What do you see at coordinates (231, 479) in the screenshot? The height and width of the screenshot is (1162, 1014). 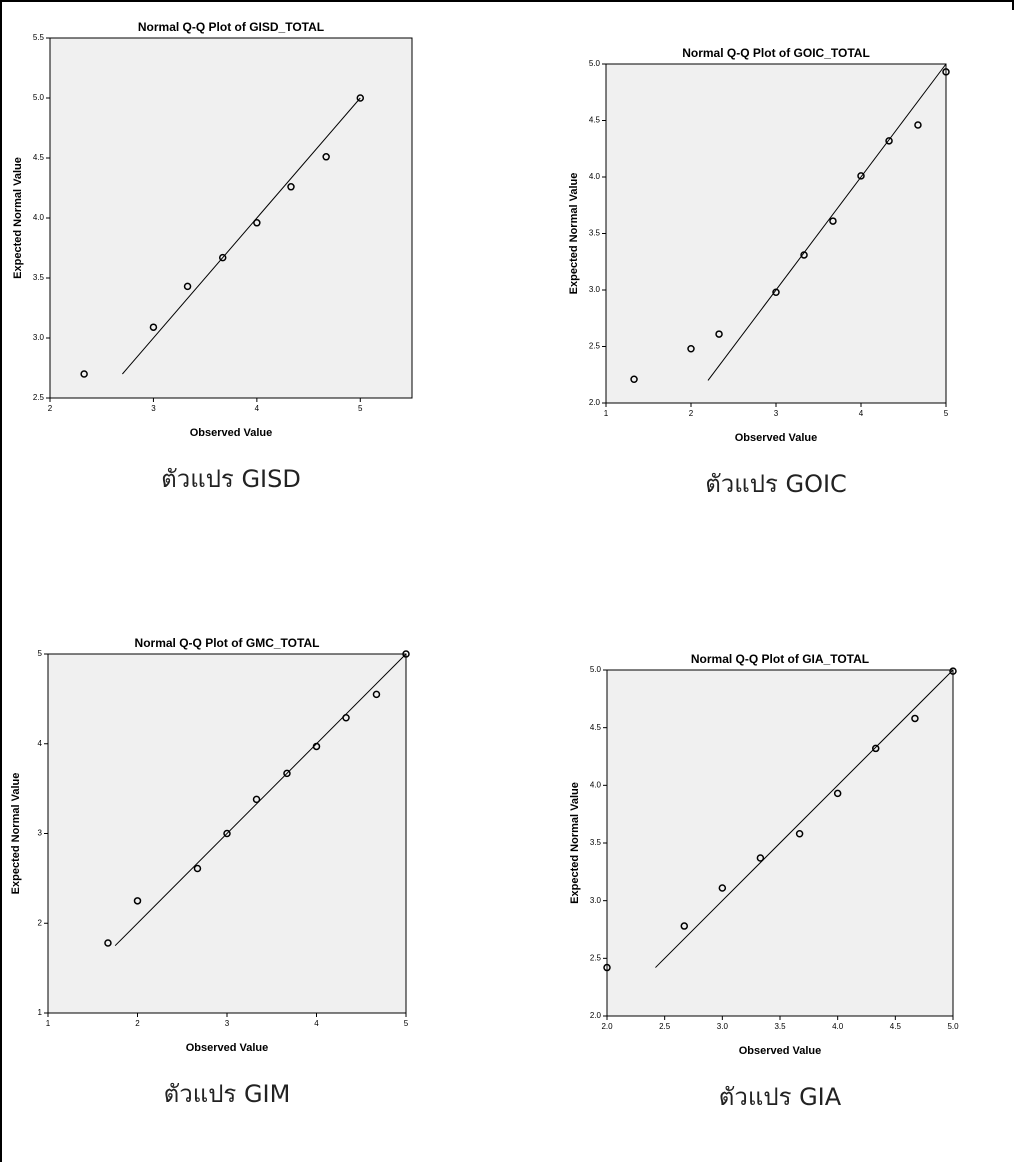 I see `caption: ตัวแปร GISD` at bounding box center [231, 479].